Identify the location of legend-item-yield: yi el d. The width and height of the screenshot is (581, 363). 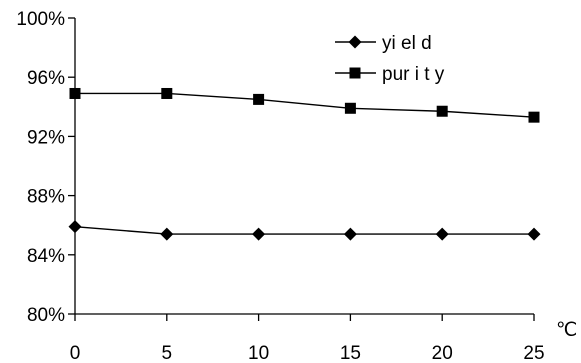
(383, 43).